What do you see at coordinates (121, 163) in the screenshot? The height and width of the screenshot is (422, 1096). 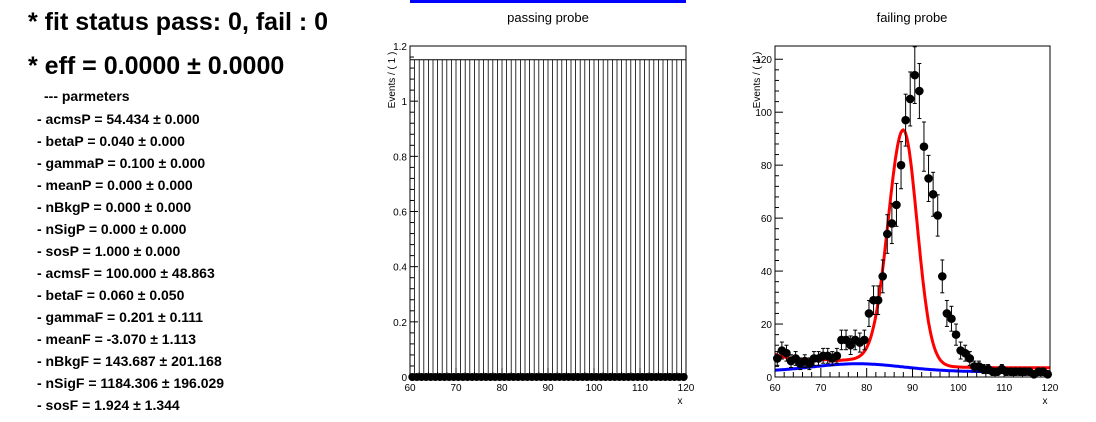 I see `param-gammaP: - gammaP = 0.100 ± 0.000` at bounding box center [121, 163].